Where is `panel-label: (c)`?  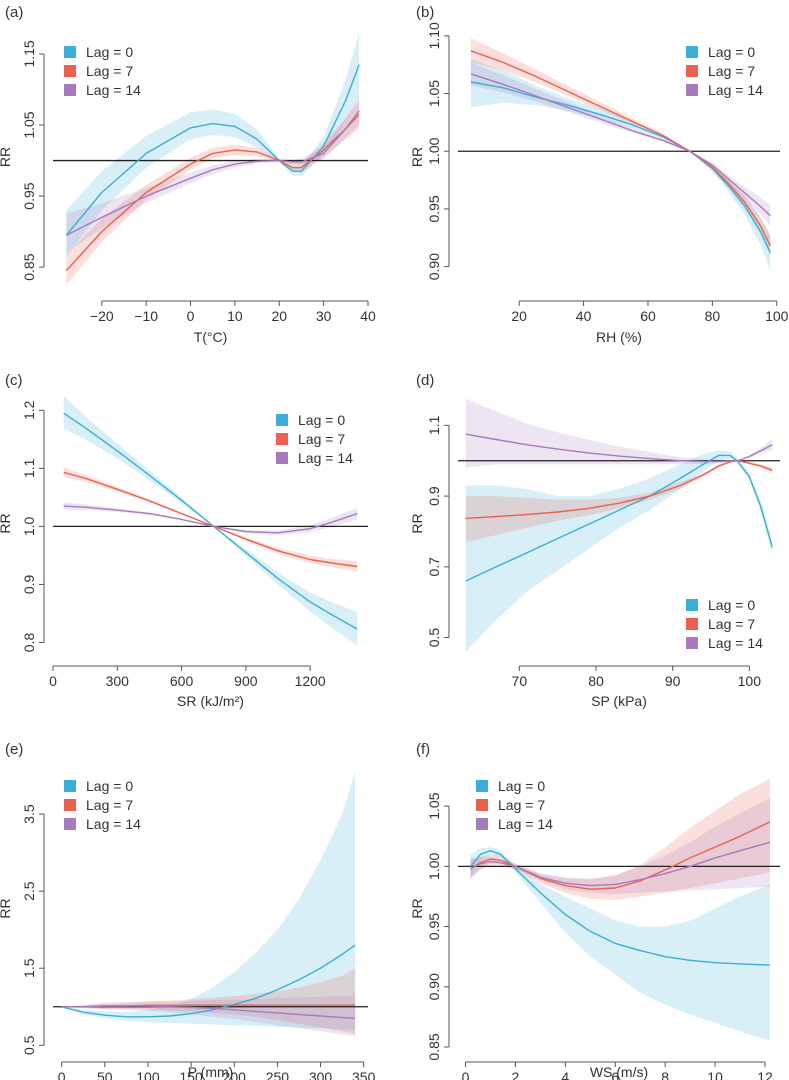 panel-label: (c) is located at coordinates (14, 380).